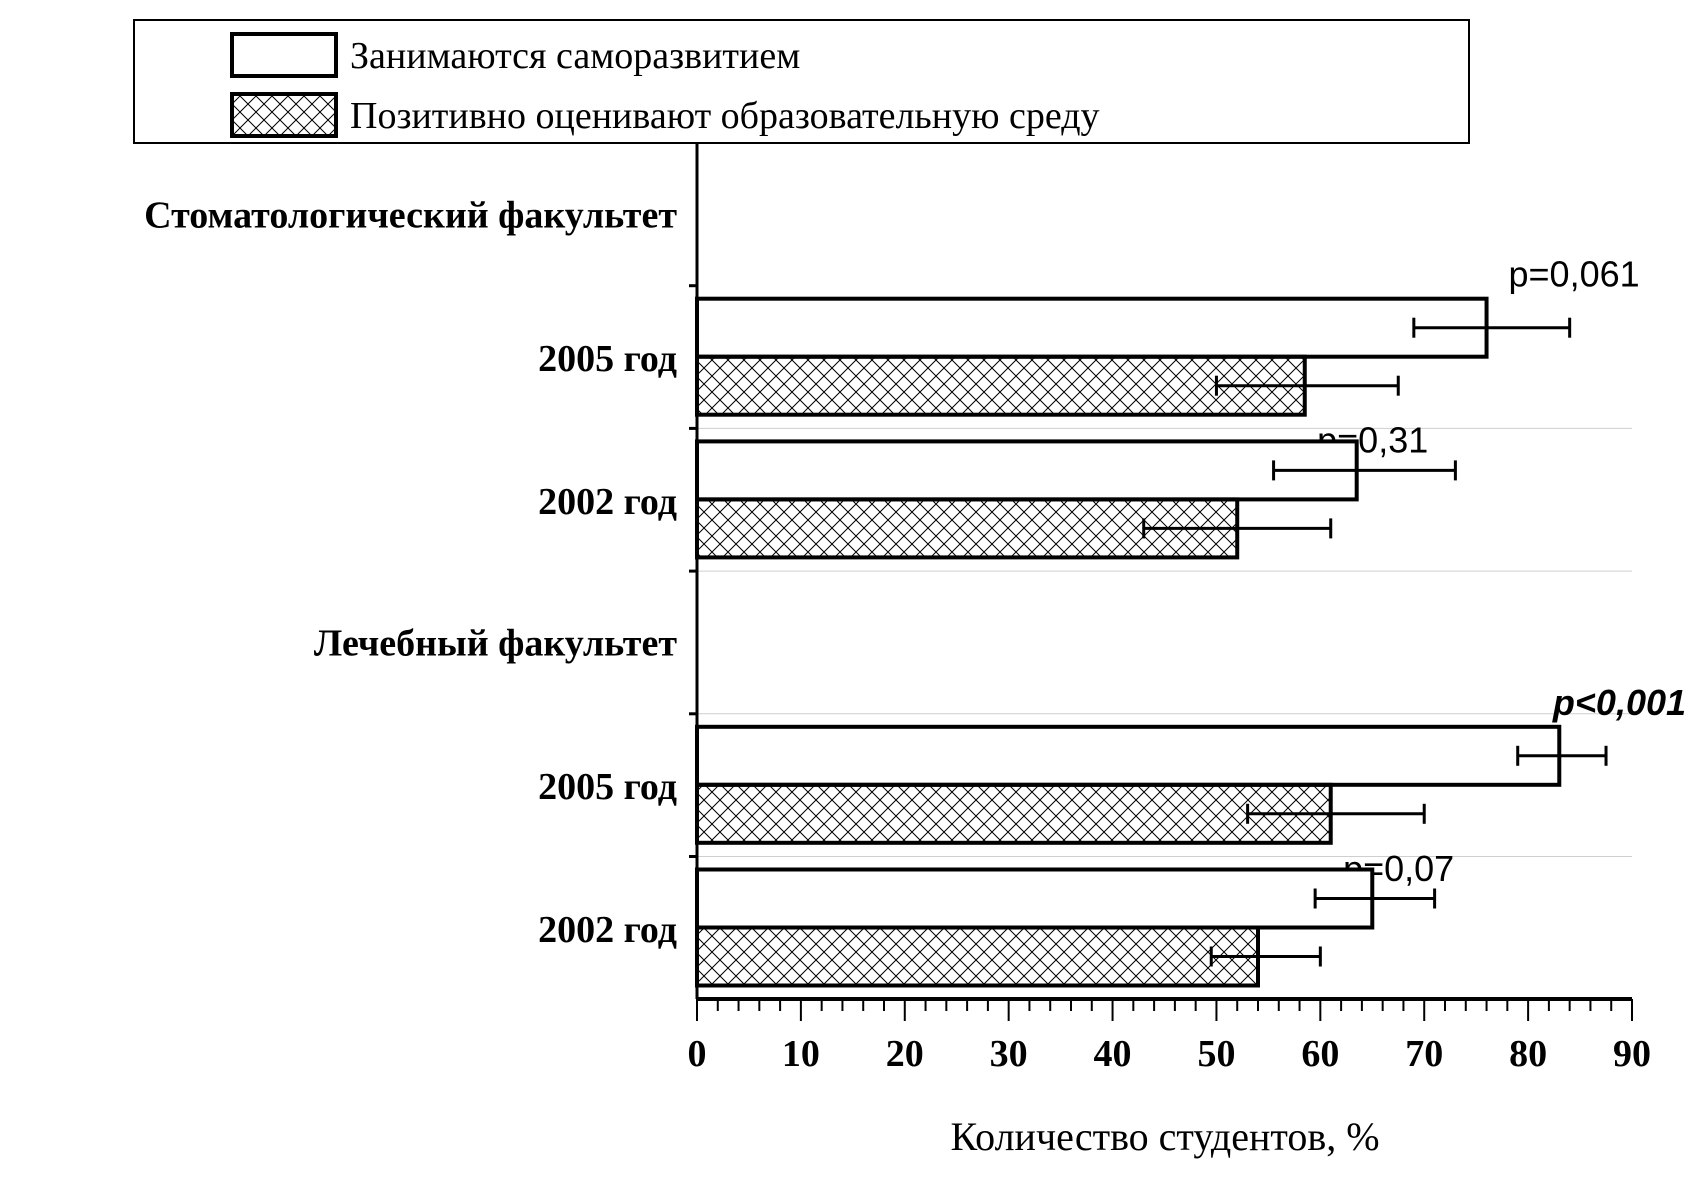  What do you see at coordinates (1216, 1054) in the screenshot?
I see `x-tick-label: 50` at bounding box center [1216, 1054].